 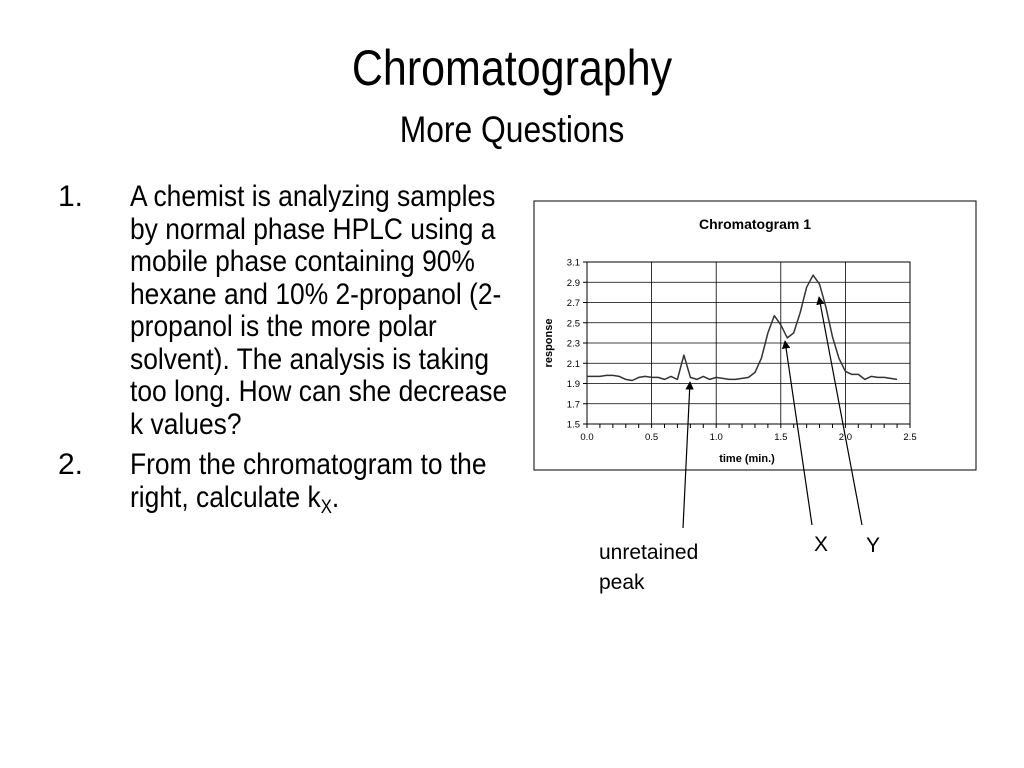 What do you see at coordinates (573, 303) in the screenshot?
I see `y-tick-label: 2.7` at bounding box center [573, 303].